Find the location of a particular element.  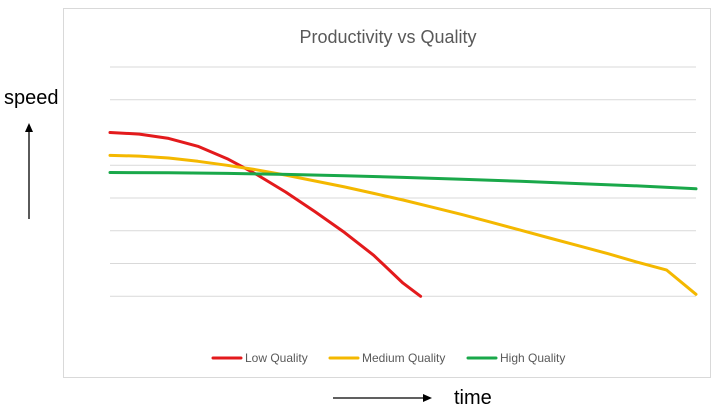

legend-item-high-quality: High Quality is located at coordinates (515, 358).